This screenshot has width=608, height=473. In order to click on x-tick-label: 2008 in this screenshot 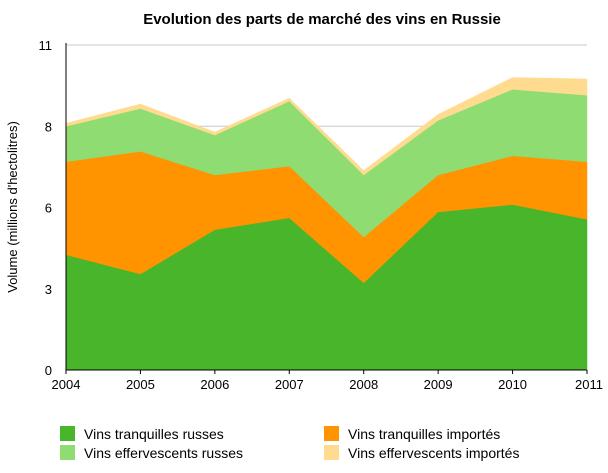, I will do `click(363, 384)`.